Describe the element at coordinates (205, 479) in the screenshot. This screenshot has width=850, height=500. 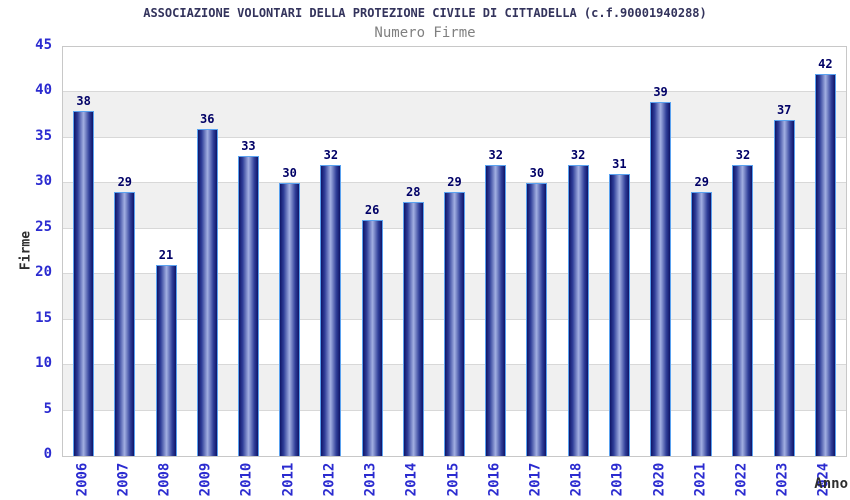
I see `x-tick-label: 2009` at that location.